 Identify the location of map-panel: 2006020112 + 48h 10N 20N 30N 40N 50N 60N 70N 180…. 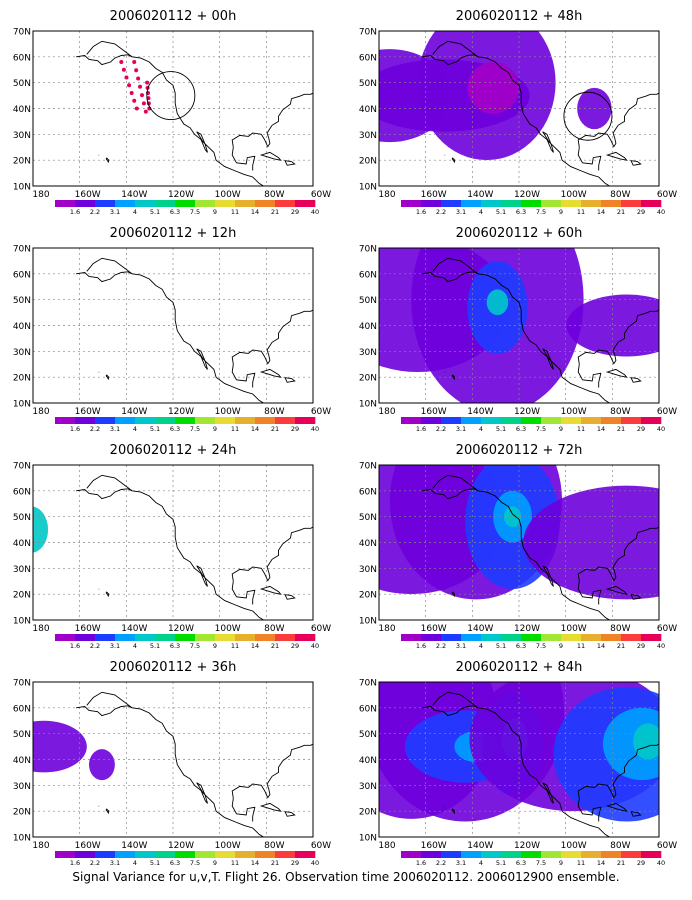
(518, 112).